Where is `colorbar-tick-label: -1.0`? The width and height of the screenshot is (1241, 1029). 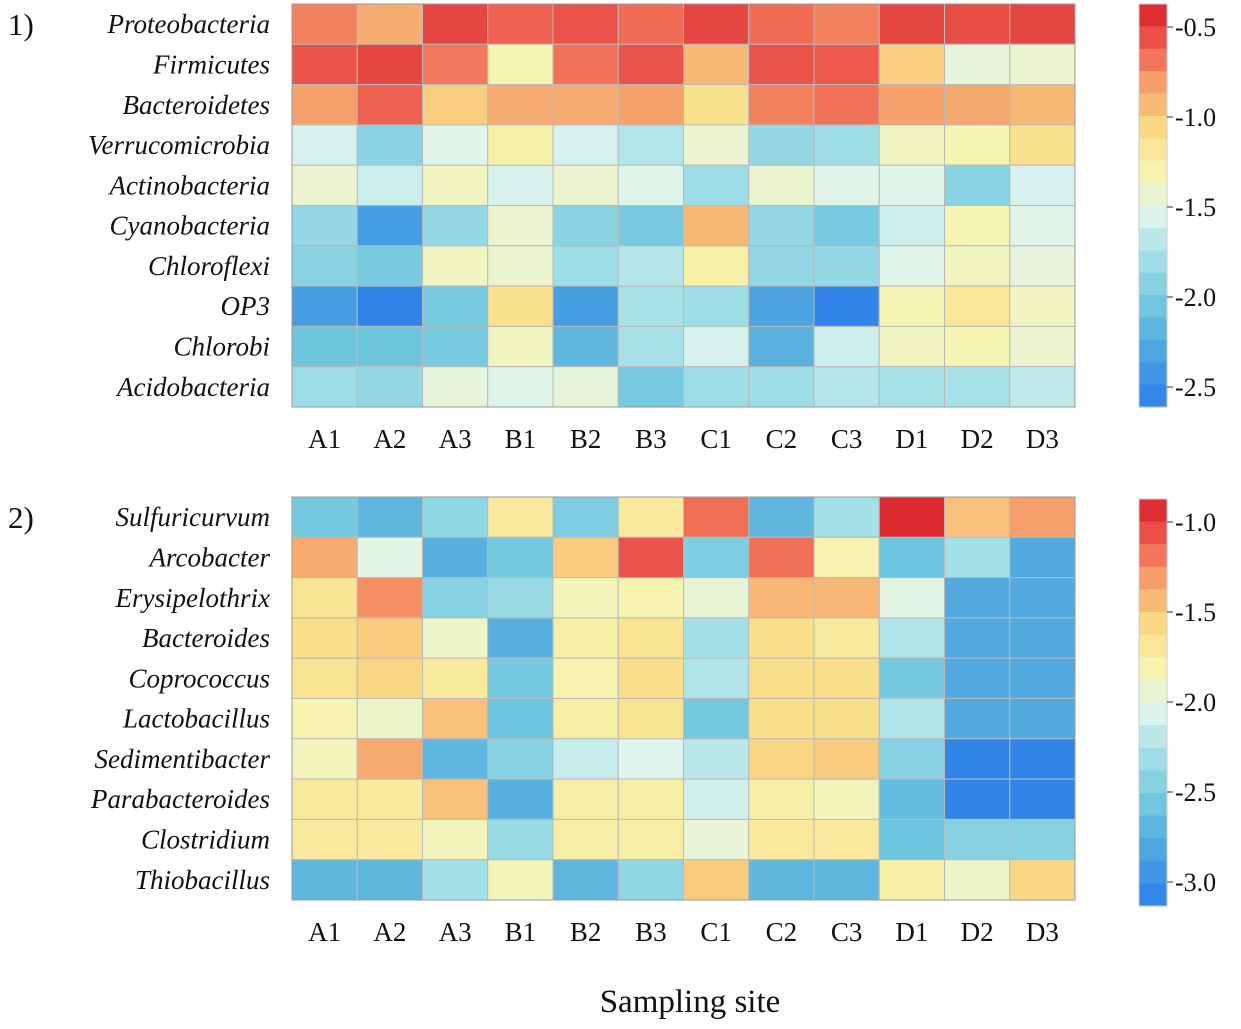 colorbar-tick-label: -1.0 is located at coordinates (1195, 117).